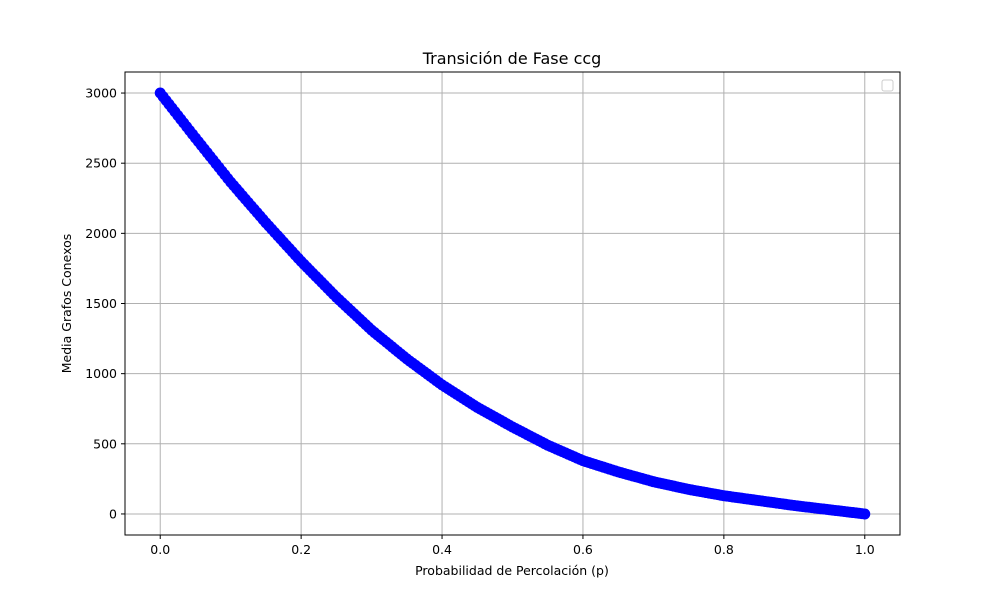 This screenshot has height=604, width=1000. Describe the element at coordinates (887, 85) in the screenshot. I see `legend-box` at that location.